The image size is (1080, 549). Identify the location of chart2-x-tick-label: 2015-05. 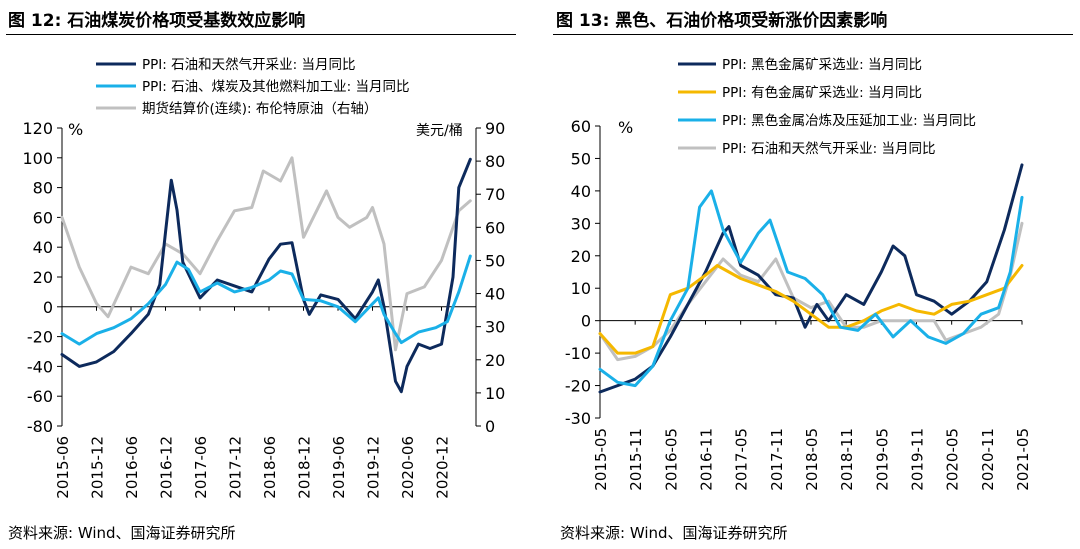
(601, 459).